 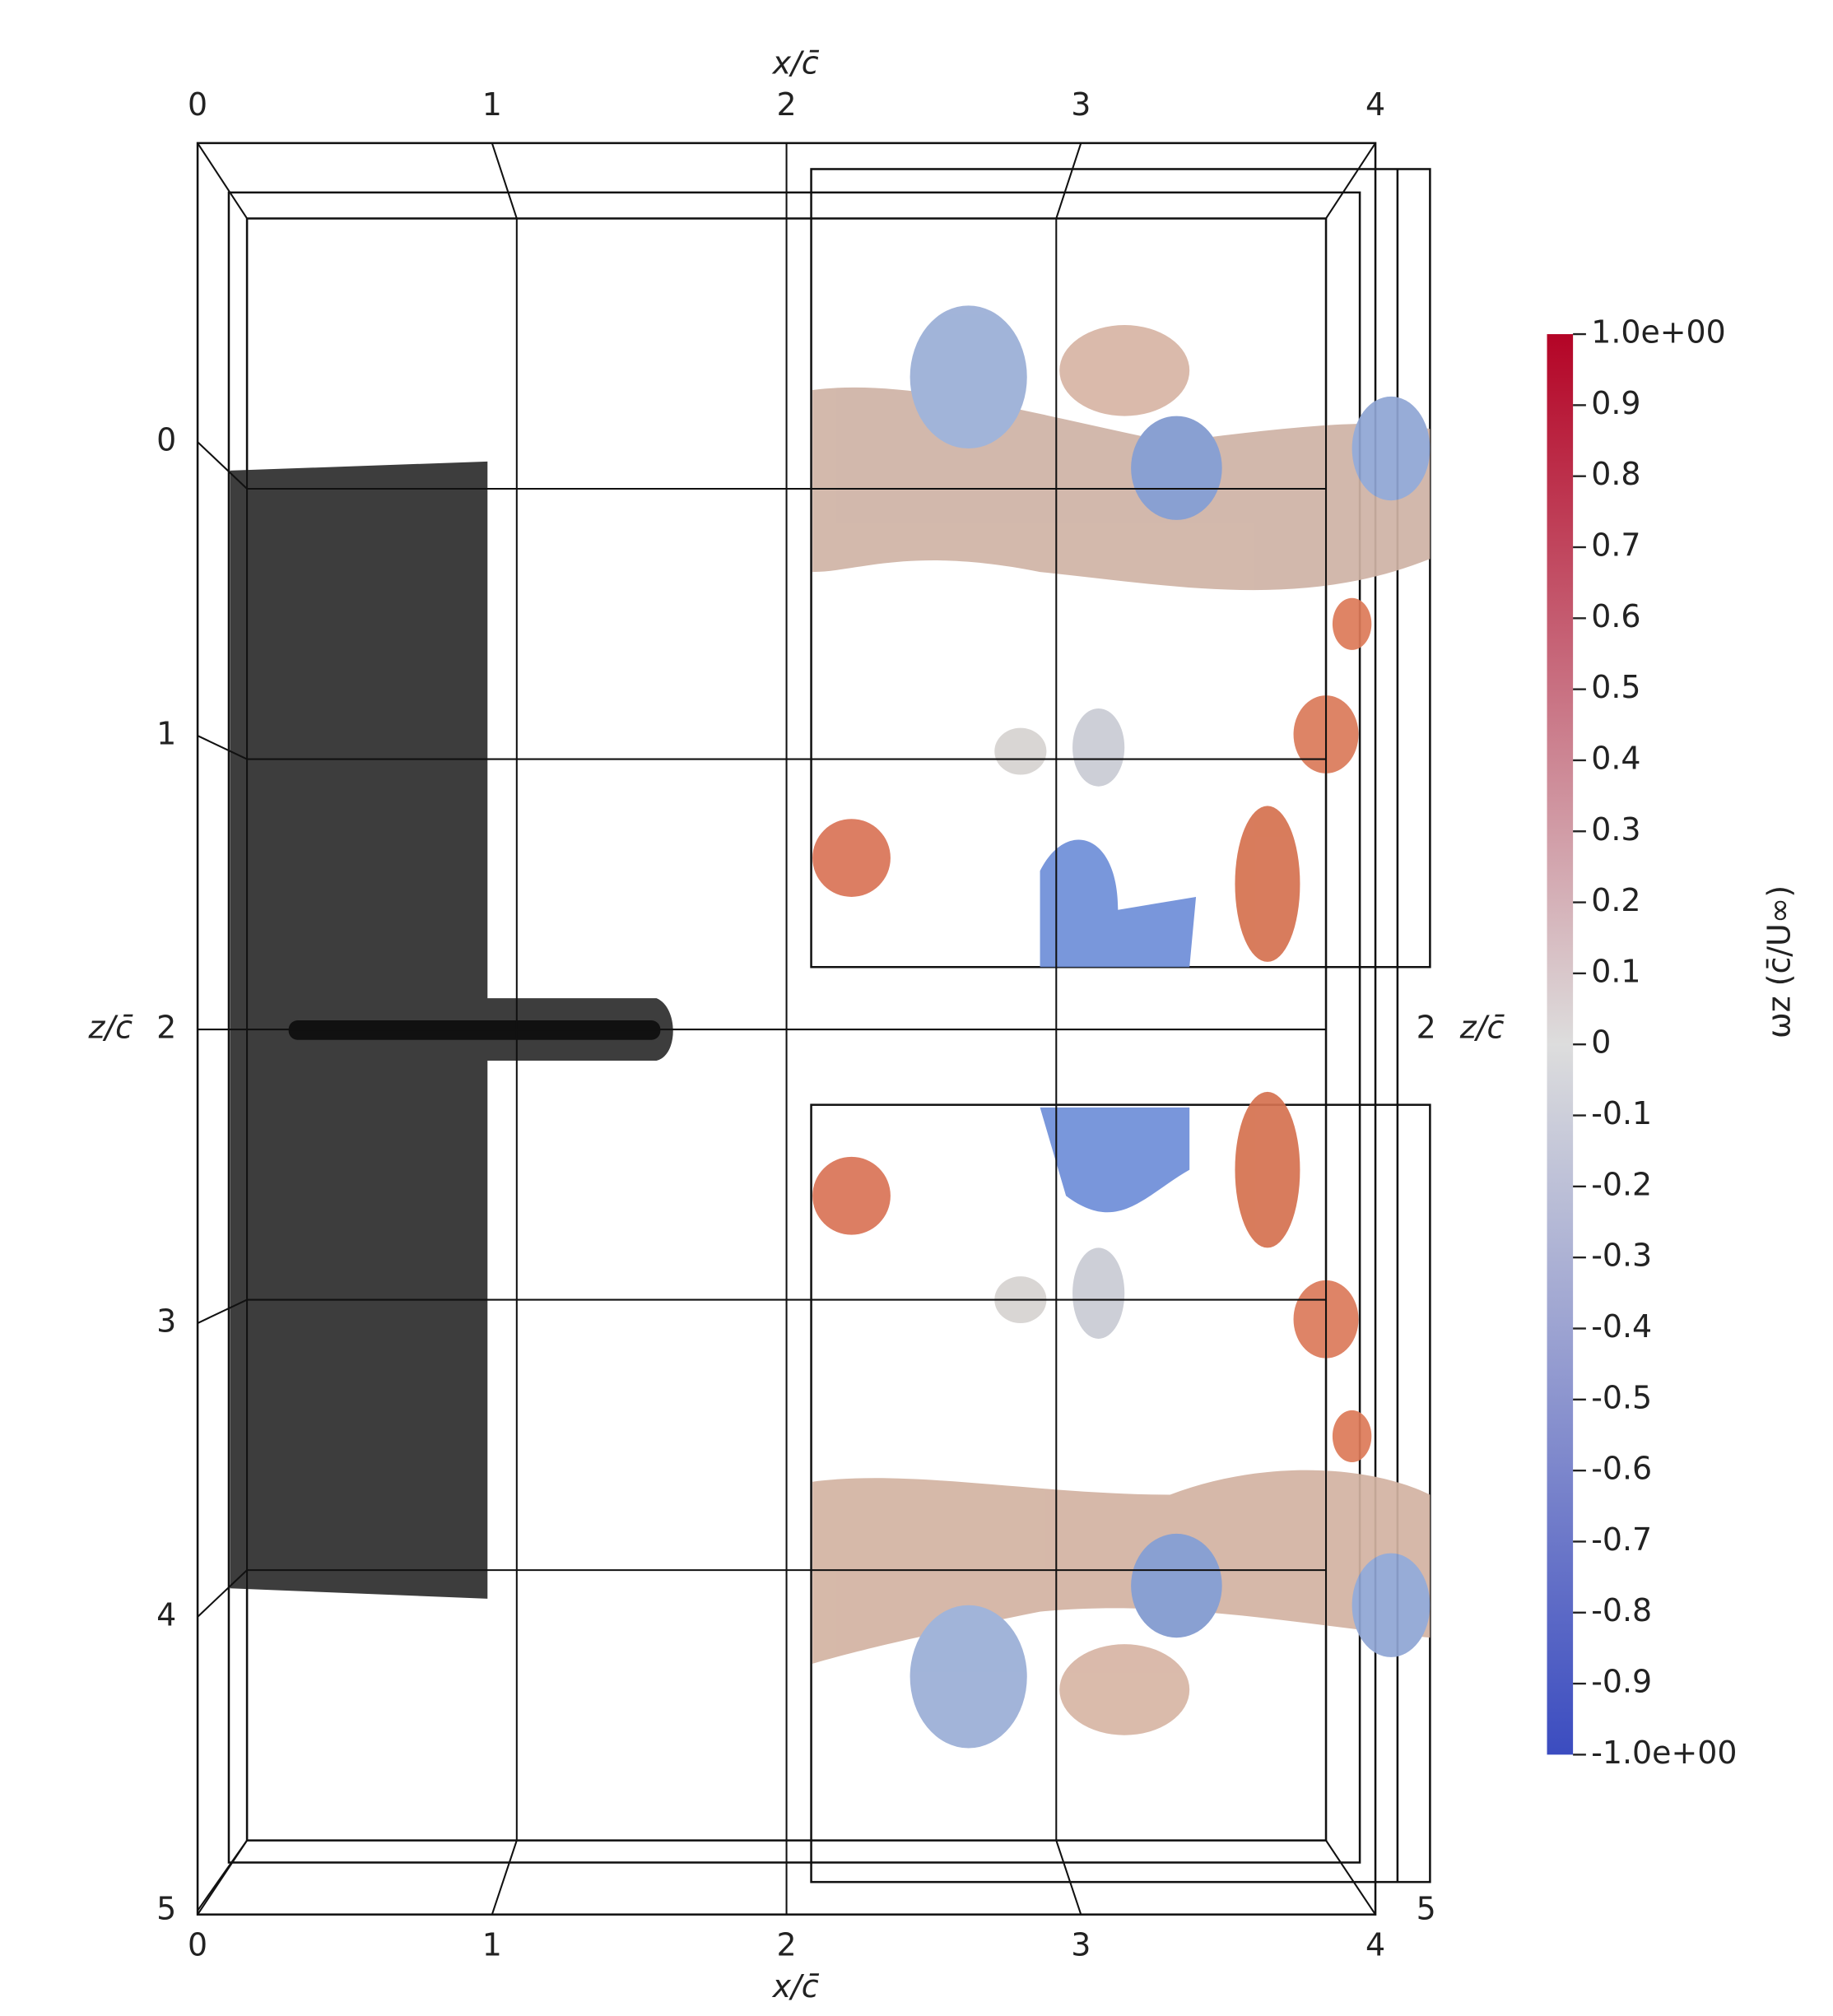 What do you see at coordinates (1615, 616) in the screenshot?
I see `colorbar-tick-label: 0.6` at bounding box center [1615, 616].